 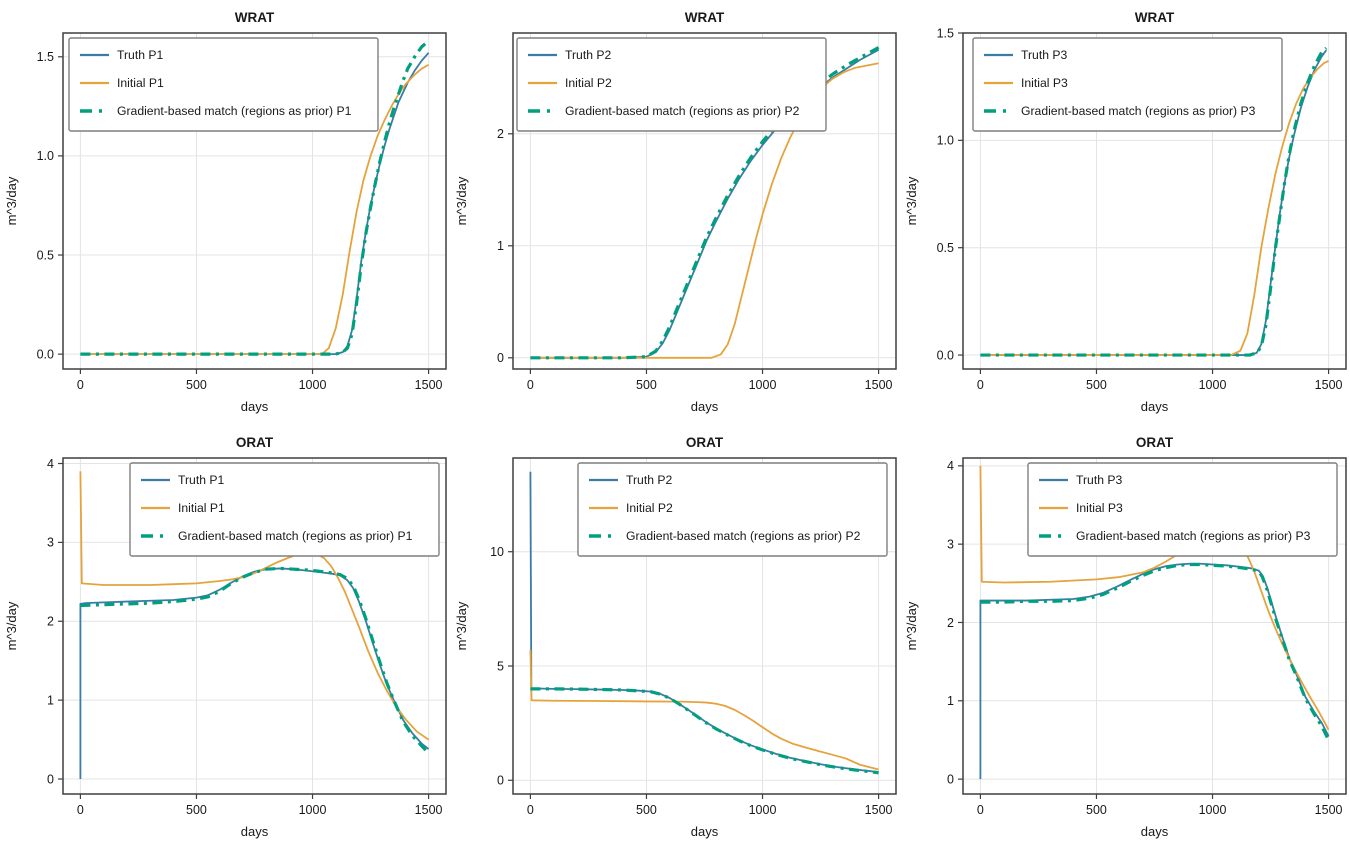 What do you see at coordinates (45, 354) in the screenshot?
I see `y-tick-label: 0.0` at bounding box center [45, 354].